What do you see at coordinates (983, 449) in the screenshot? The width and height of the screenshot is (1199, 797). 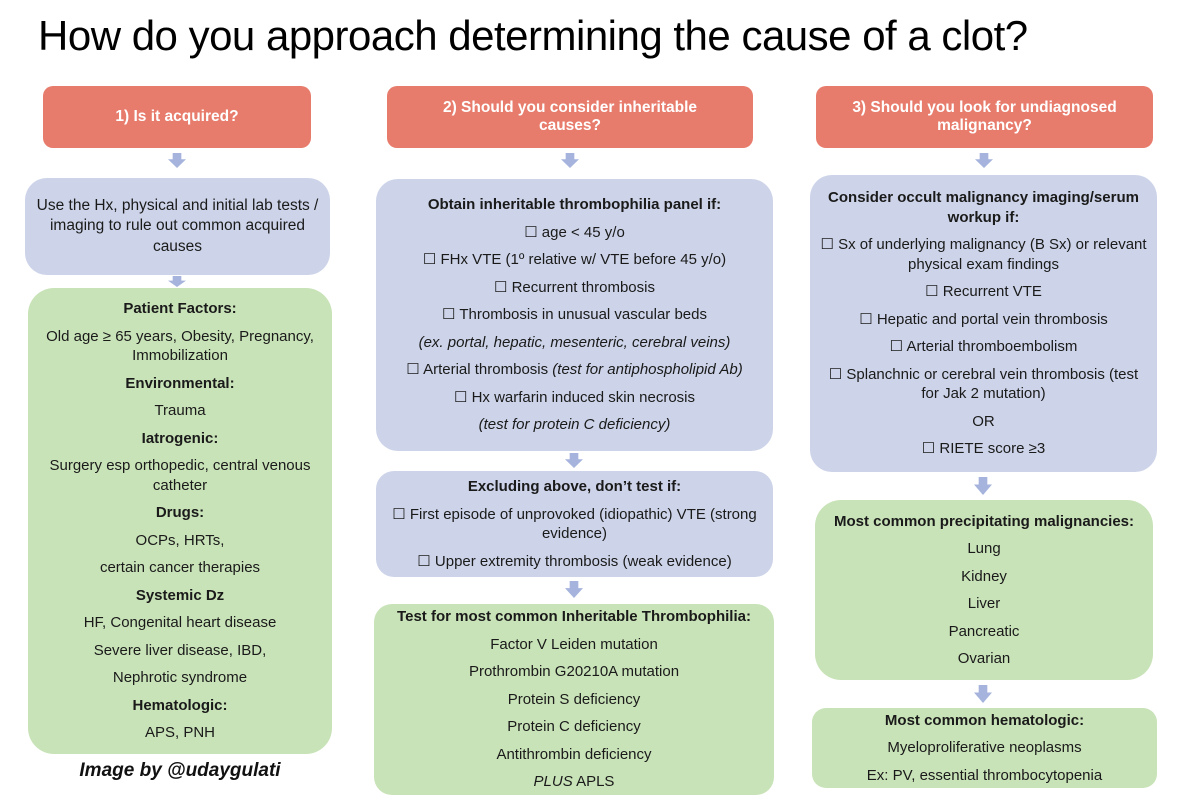 I see `text-line: ☐ RIETE score ≥3` at bounding box center [983, 449].